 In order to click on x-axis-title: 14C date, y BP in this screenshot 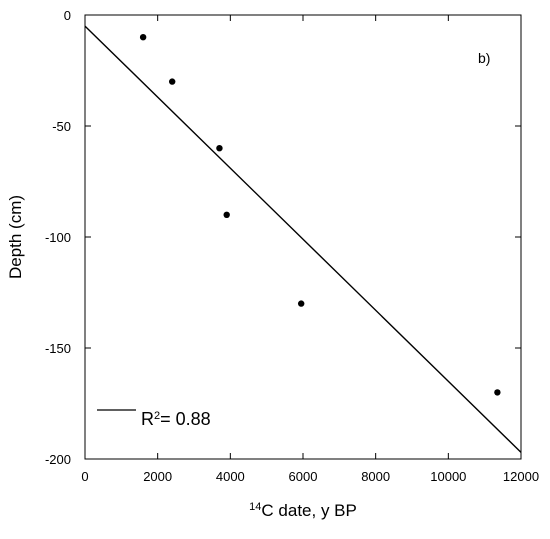, I will do `click(303, 510)`.